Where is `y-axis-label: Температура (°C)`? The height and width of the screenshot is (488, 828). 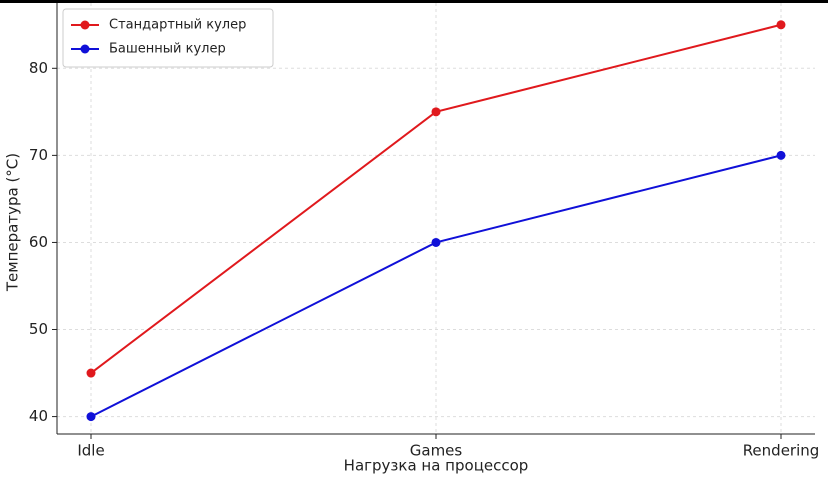 y-axis-label: Температура (°C) is located at coordinates (13, 222).